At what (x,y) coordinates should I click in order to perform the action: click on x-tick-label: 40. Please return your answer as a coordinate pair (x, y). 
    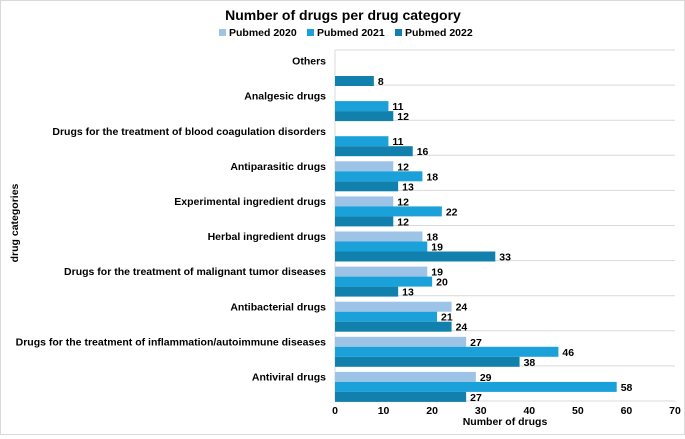
    Looking at the image, I should click on (529, 411).